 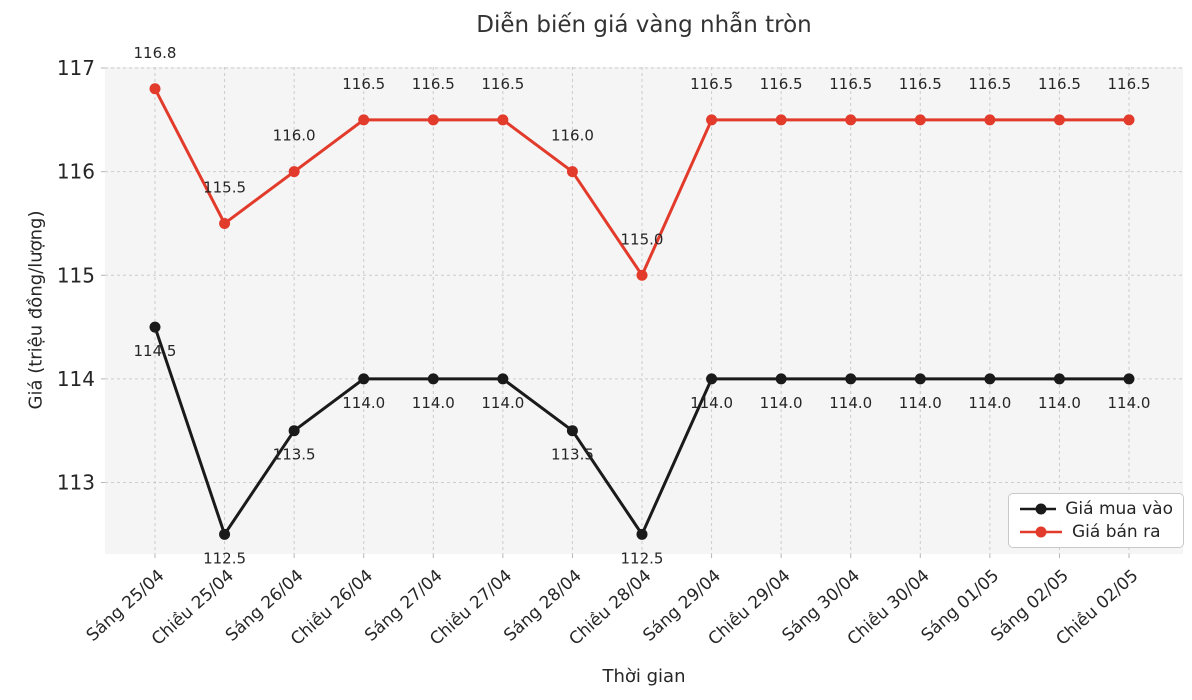 I want to click on y-tick-label: 113, so click(x=76, y=483).